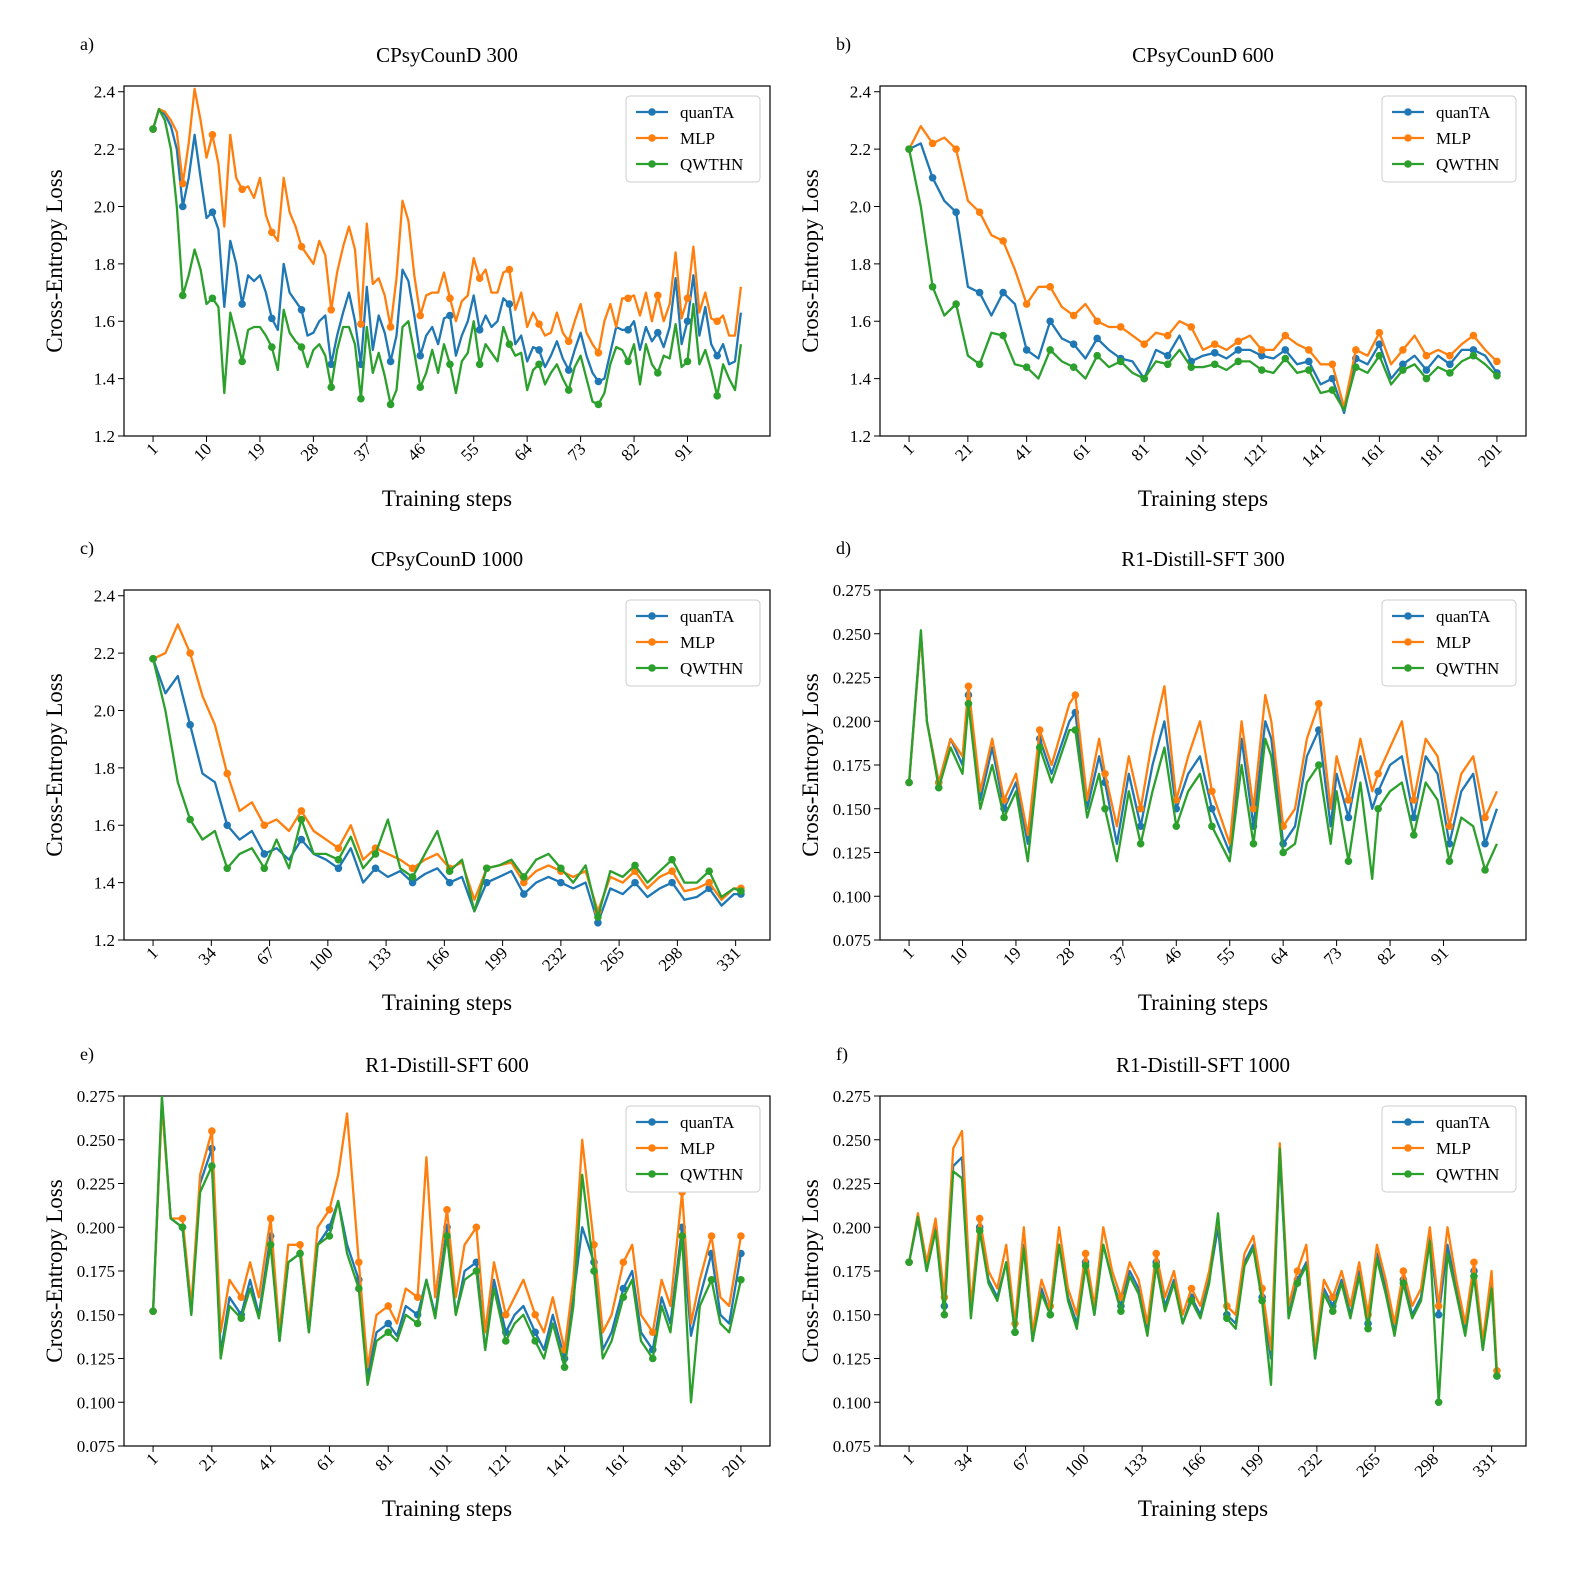 This screenshot has width=1578, height=1578. I want to click on x-tick-label: 21, so click(207, 1461).